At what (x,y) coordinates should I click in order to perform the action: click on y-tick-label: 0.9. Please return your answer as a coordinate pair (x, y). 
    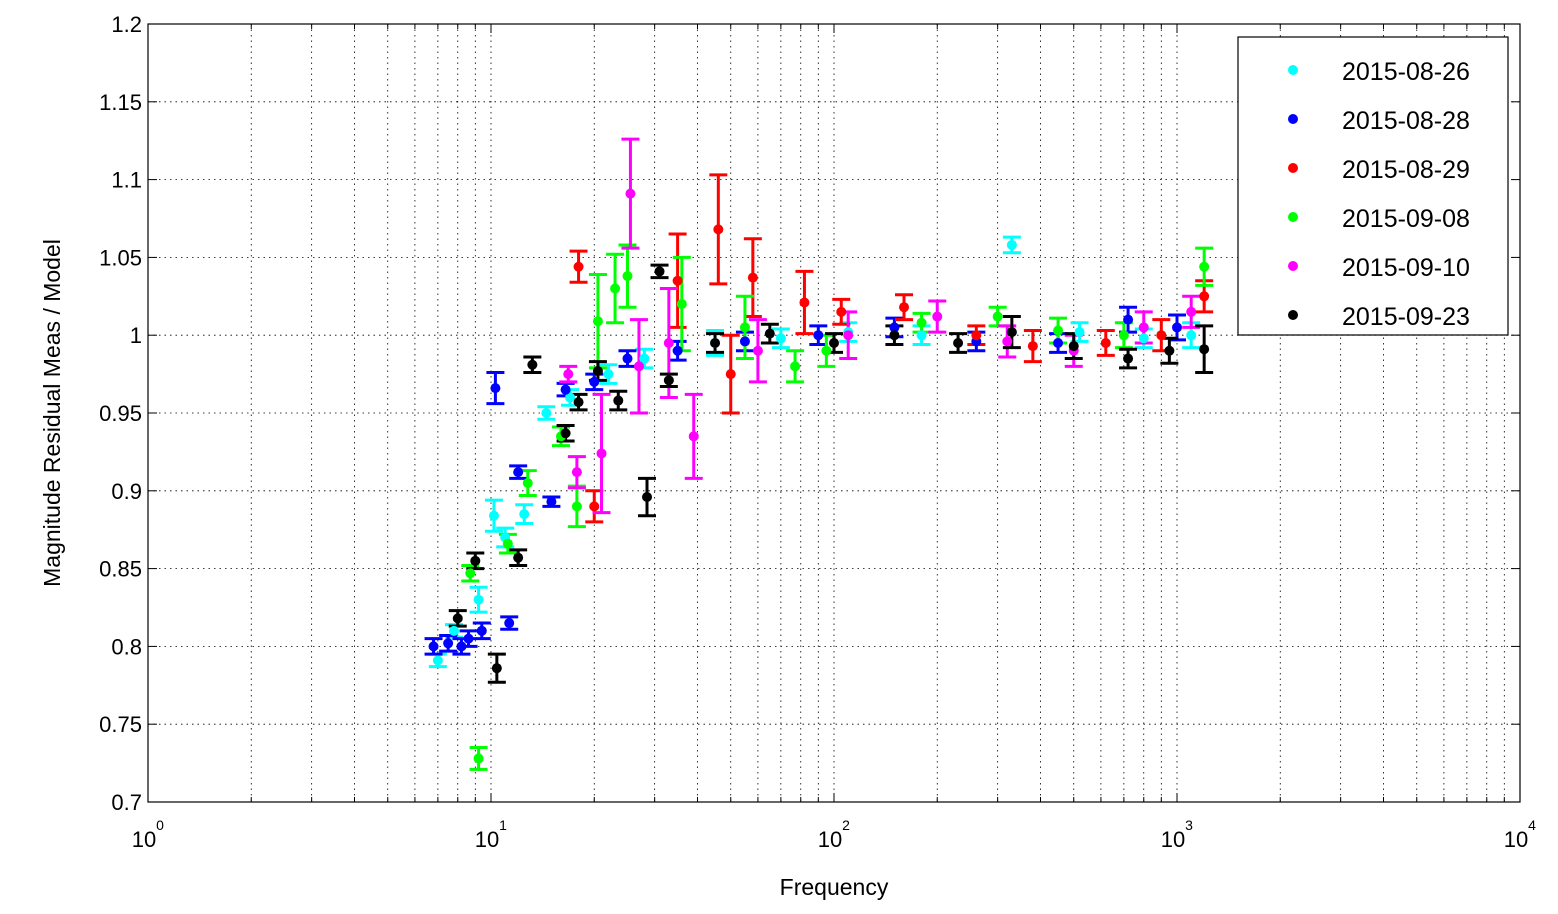
    Looking at the image, I should click on (126, 491).